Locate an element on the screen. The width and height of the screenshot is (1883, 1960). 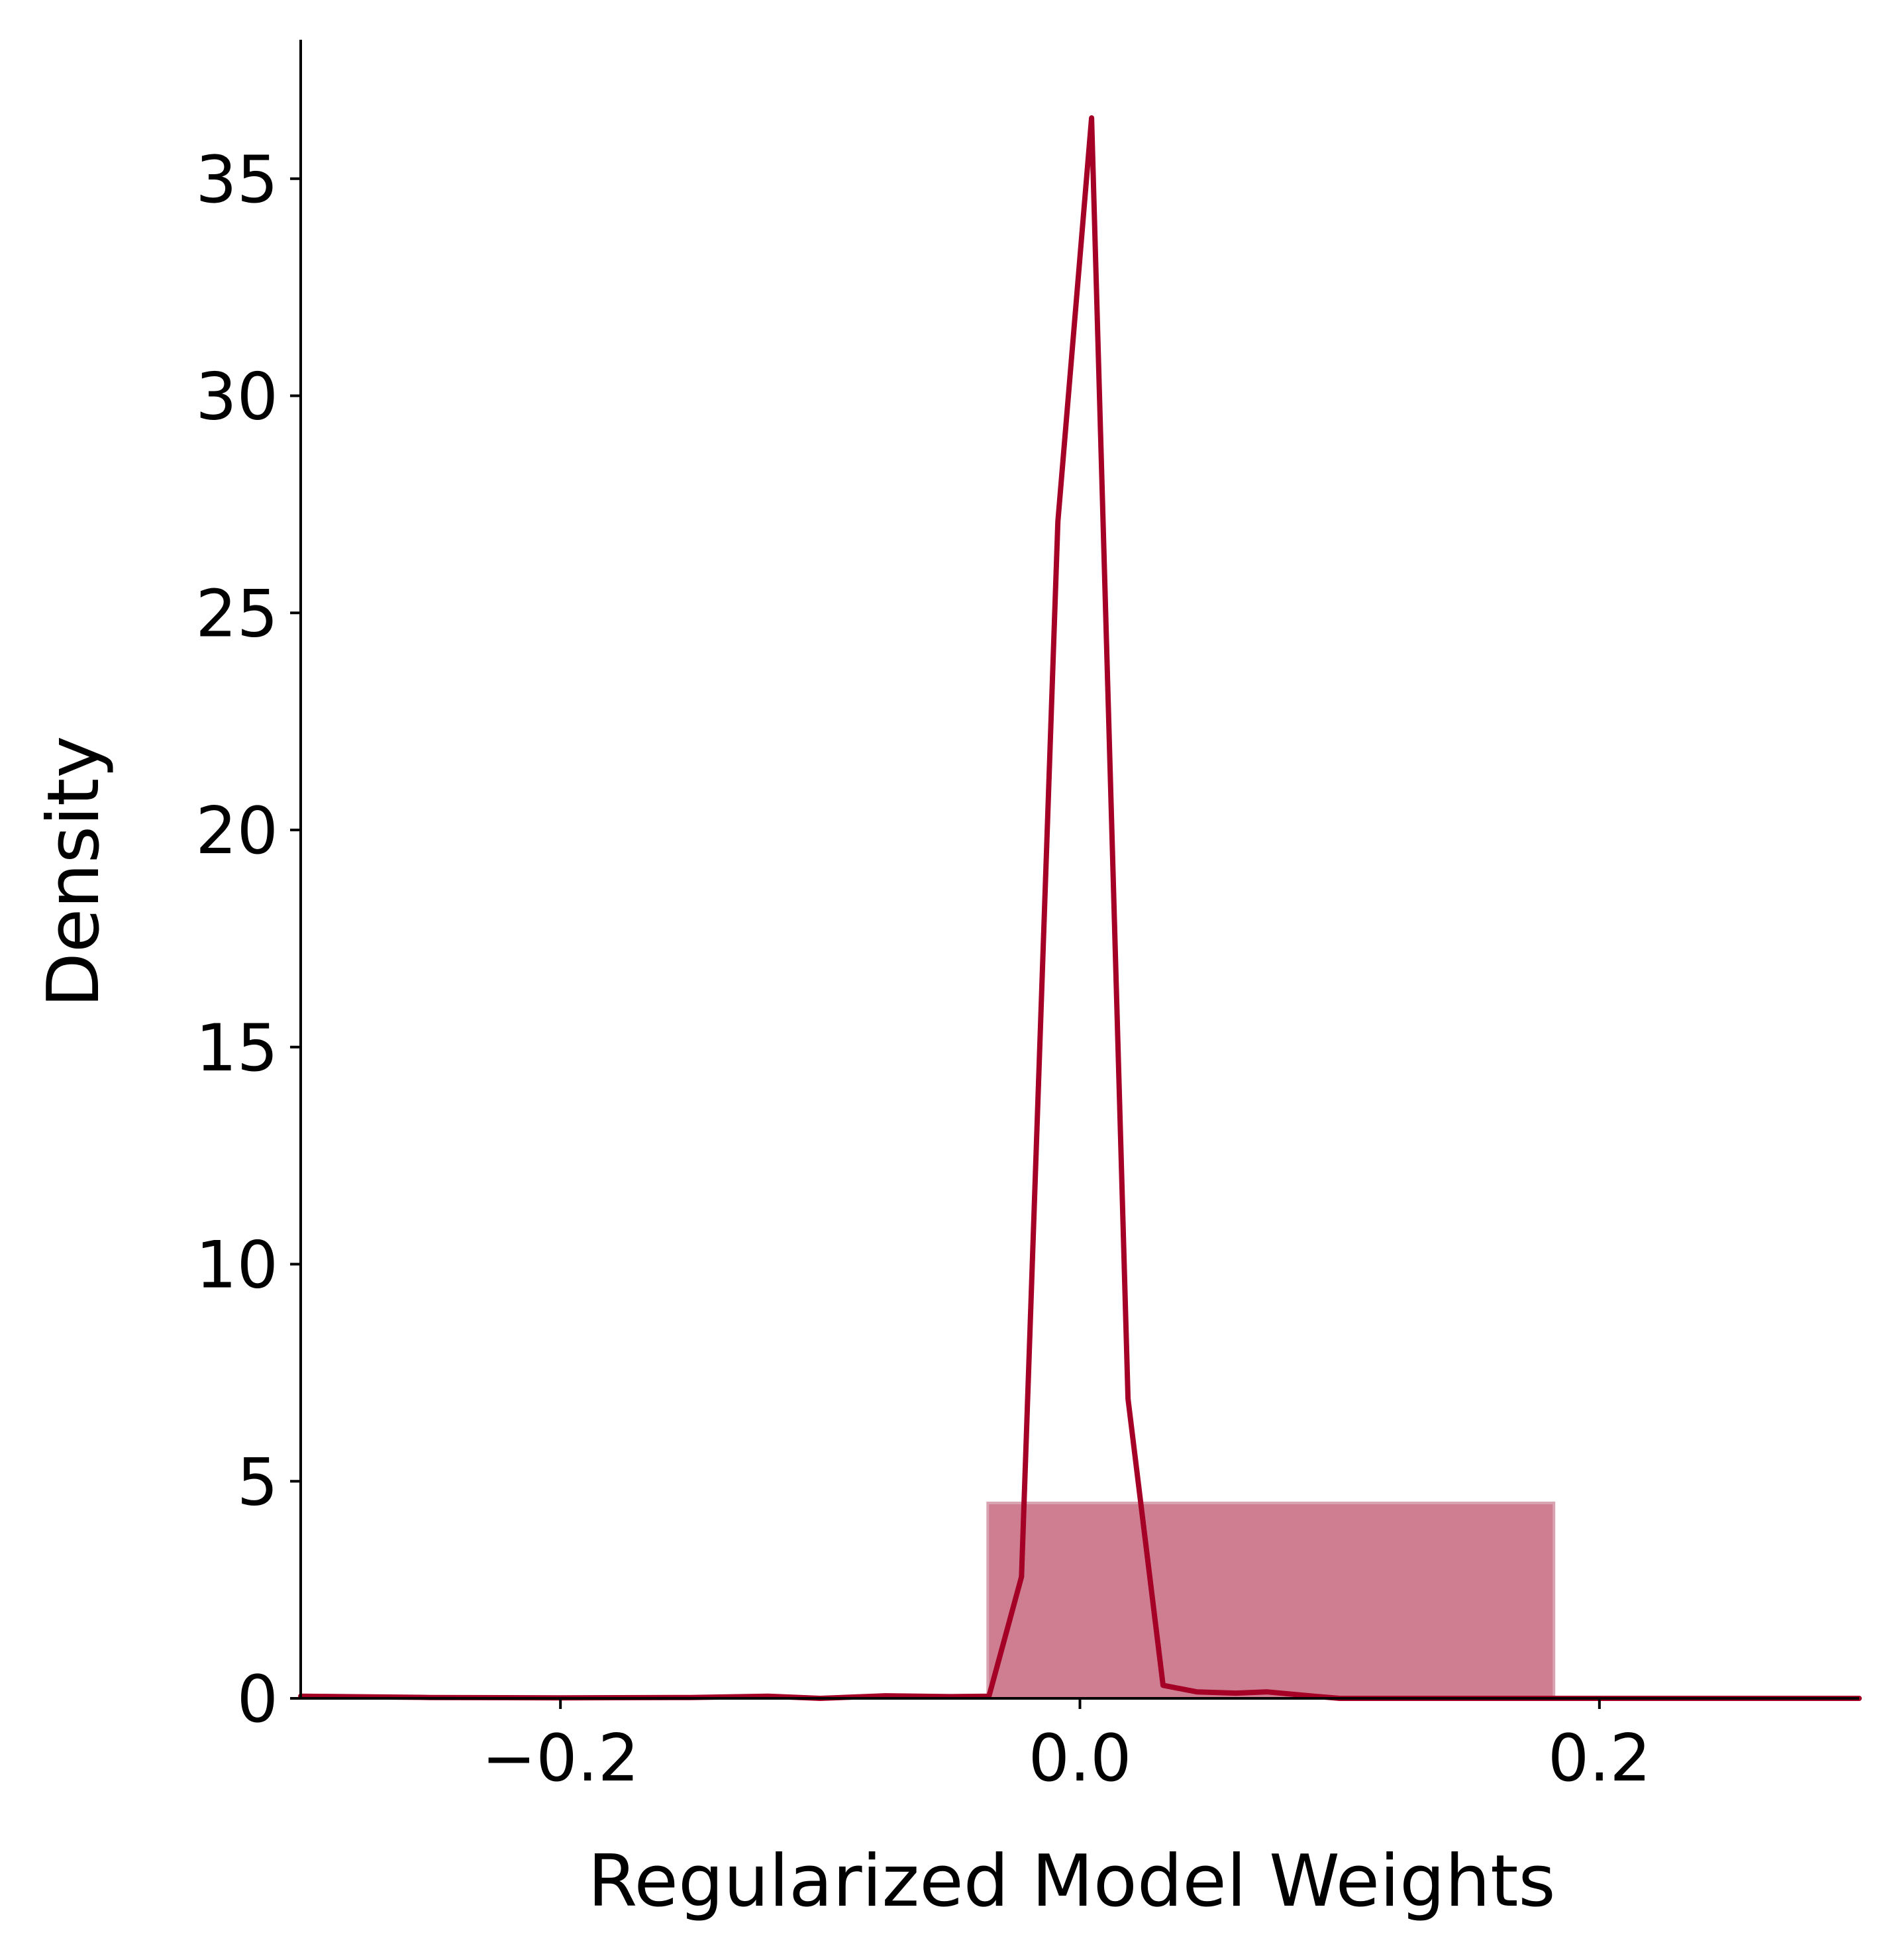
histogram-bar is located at coordinates (1271, 1601).